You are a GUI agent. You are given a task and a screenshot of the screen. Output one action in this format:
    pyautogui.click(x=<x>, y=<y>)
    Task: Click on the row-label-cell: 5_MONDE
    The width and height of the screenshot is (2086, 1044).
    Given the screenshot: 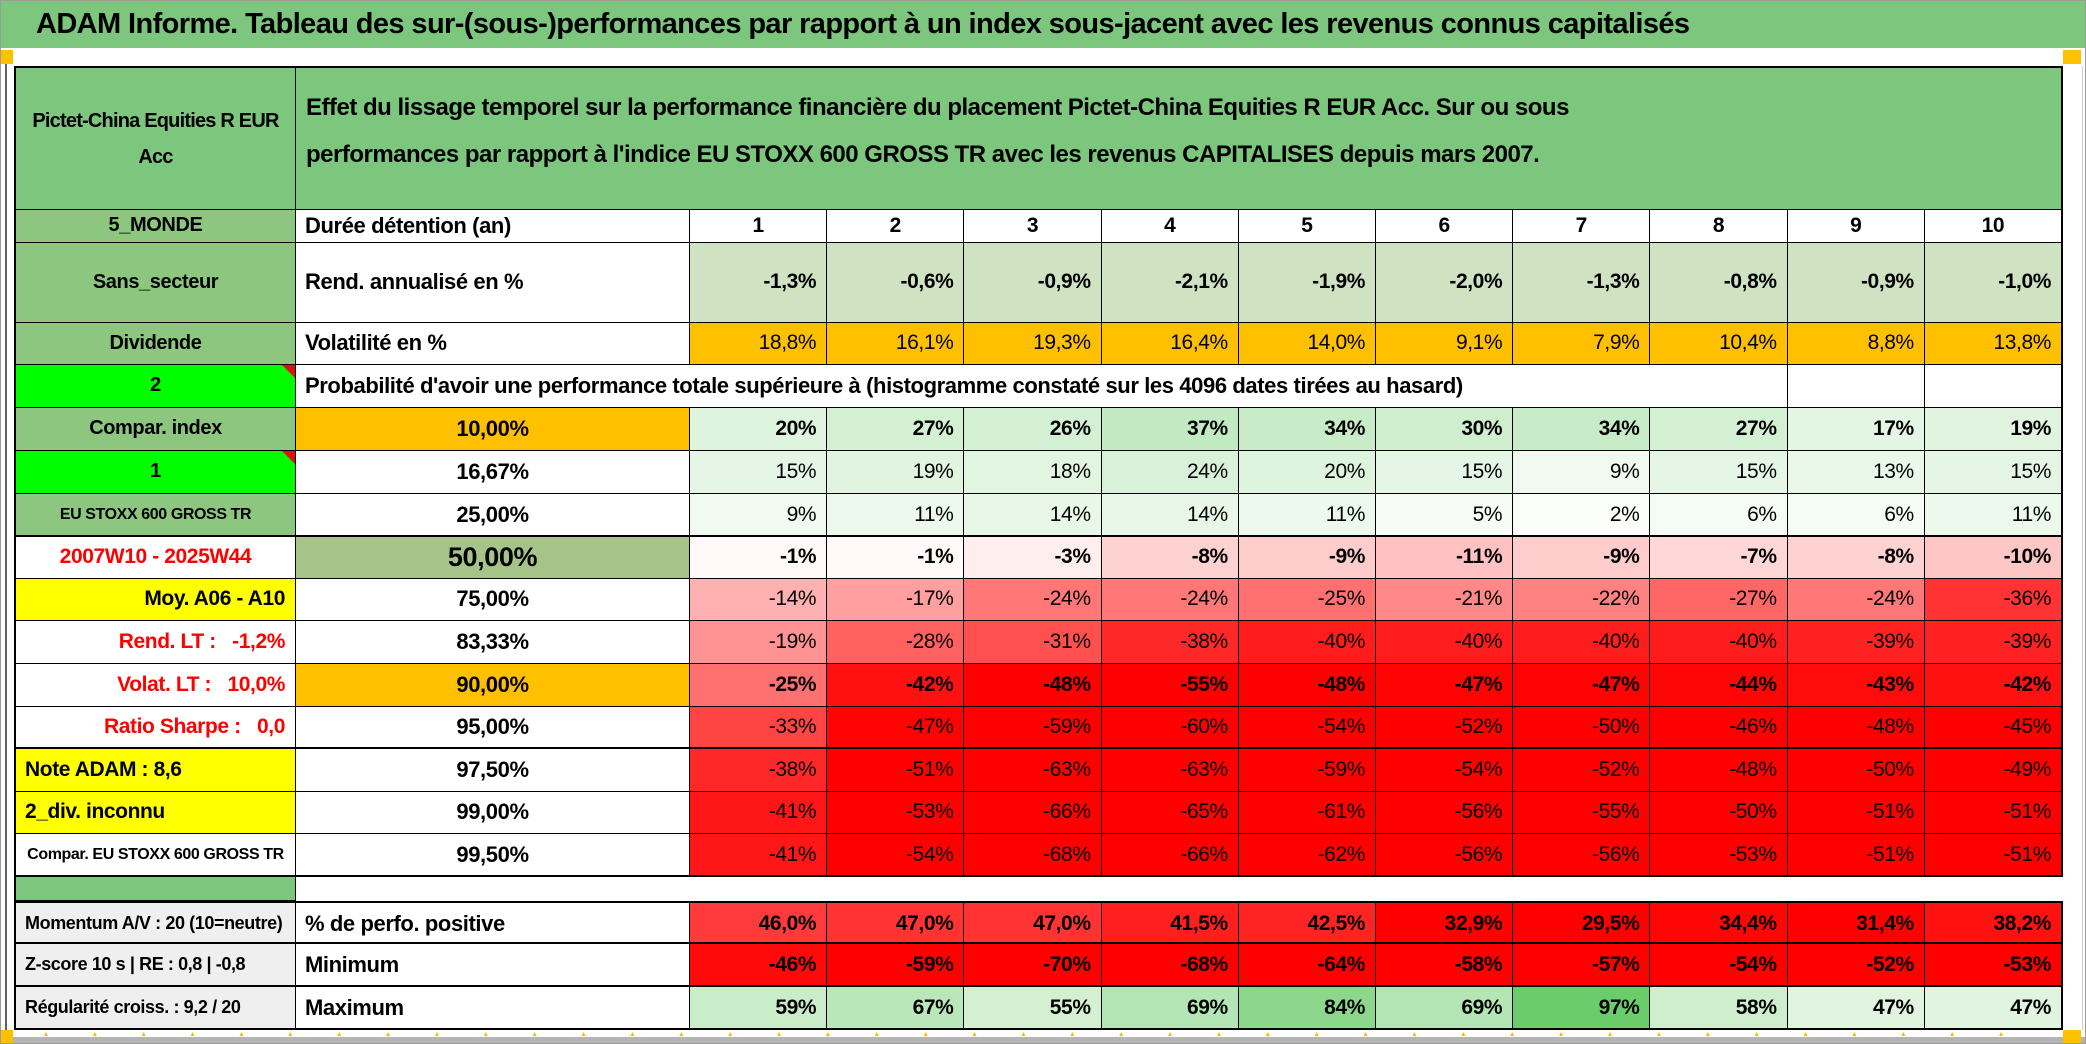 What is the action you would take?
    pyautogui.click(x=155, y=226)
    